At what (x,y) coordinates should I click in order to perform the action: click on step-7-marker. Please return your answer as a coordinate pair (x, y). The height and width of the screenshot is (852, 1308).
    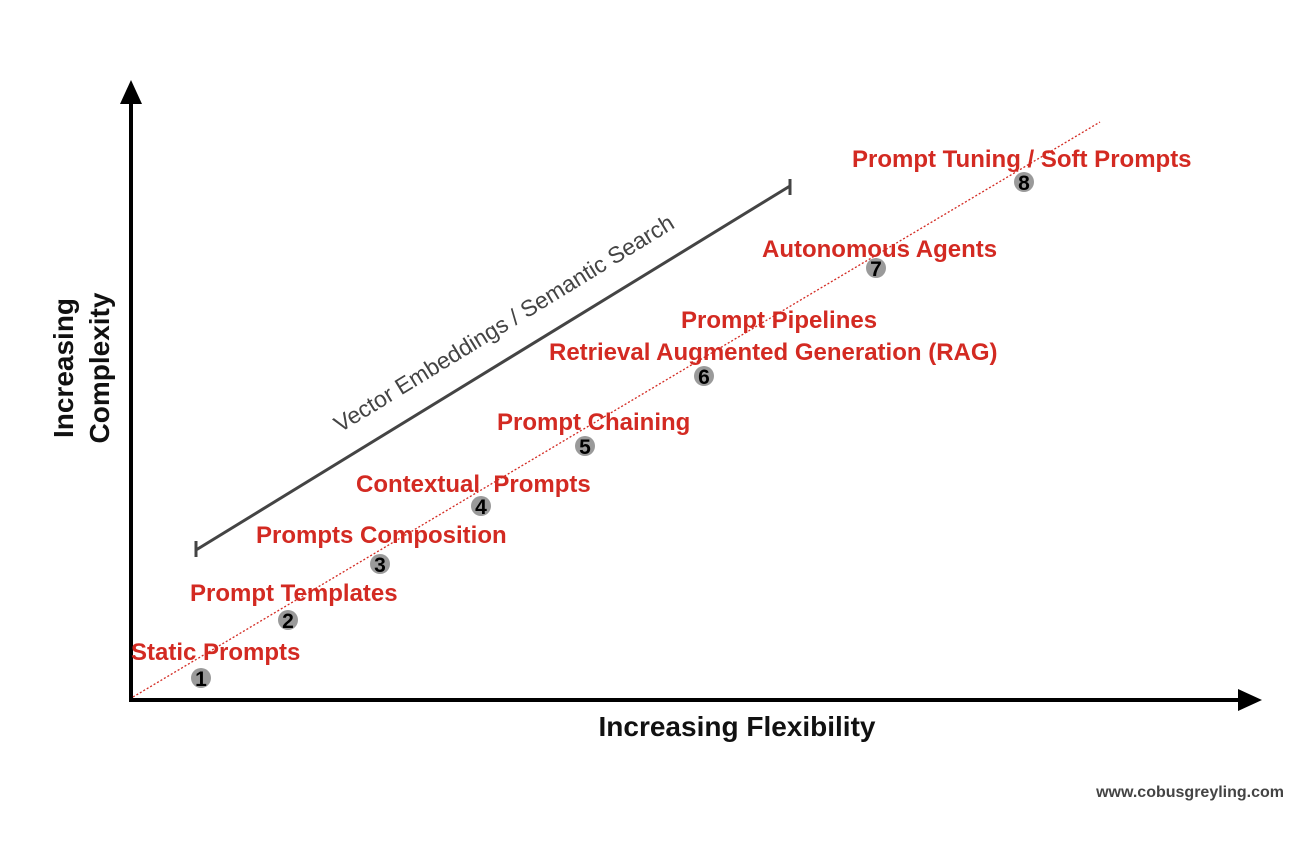
    Looking at the image, I should click on (876, 268).